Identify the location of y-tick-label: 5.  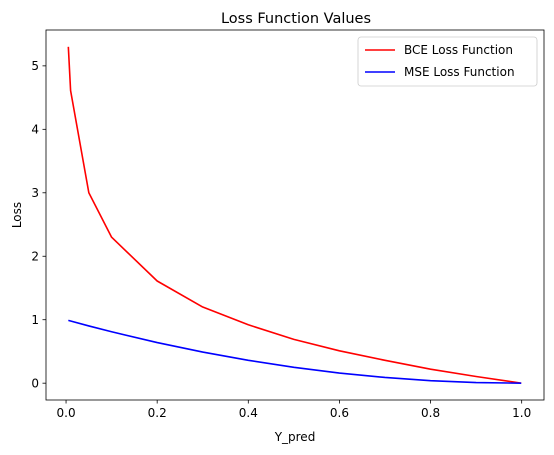
(35, 66).